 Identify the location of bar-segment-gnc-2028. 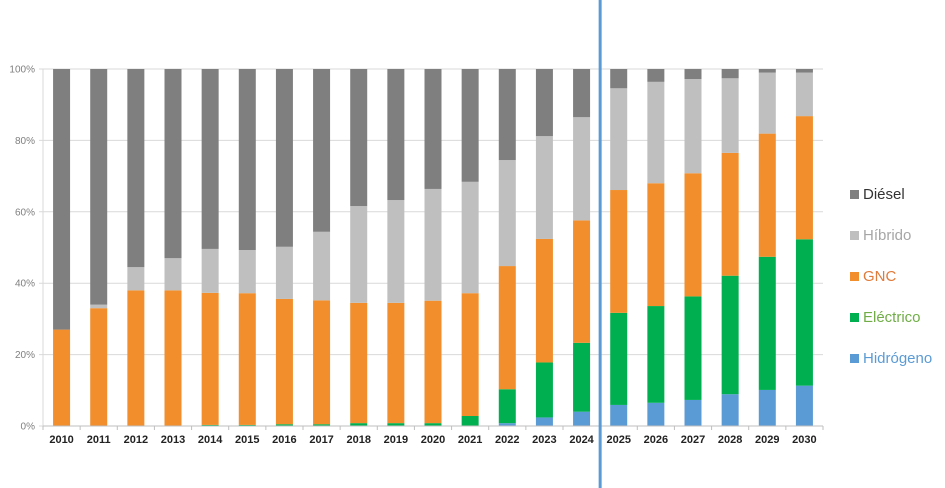
(730, 214).